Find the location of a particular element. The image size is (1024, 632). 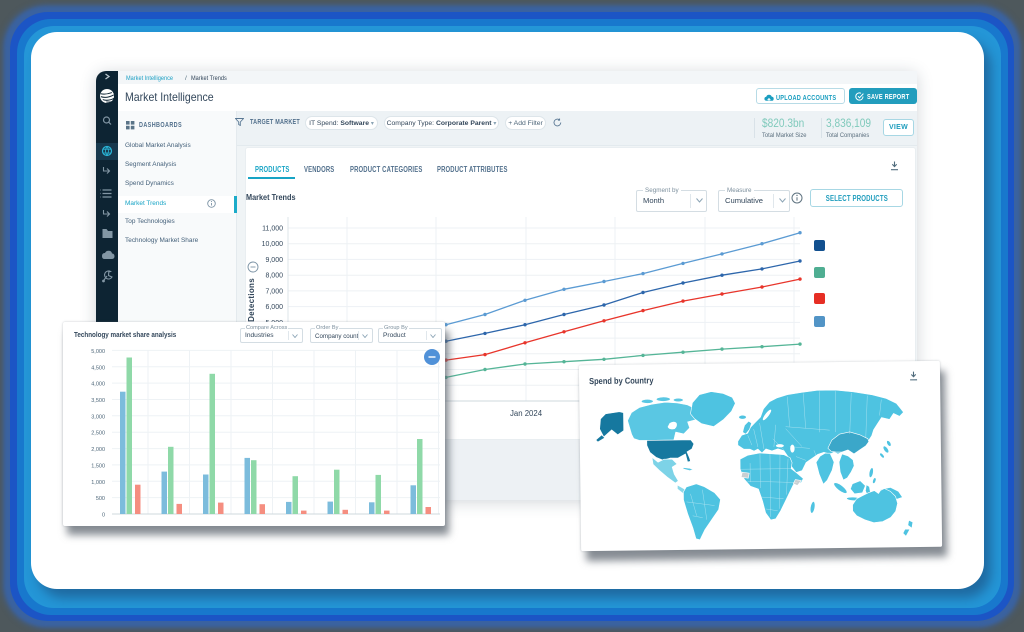

svg-text: 11,000 is located at coordinates (272, 229).